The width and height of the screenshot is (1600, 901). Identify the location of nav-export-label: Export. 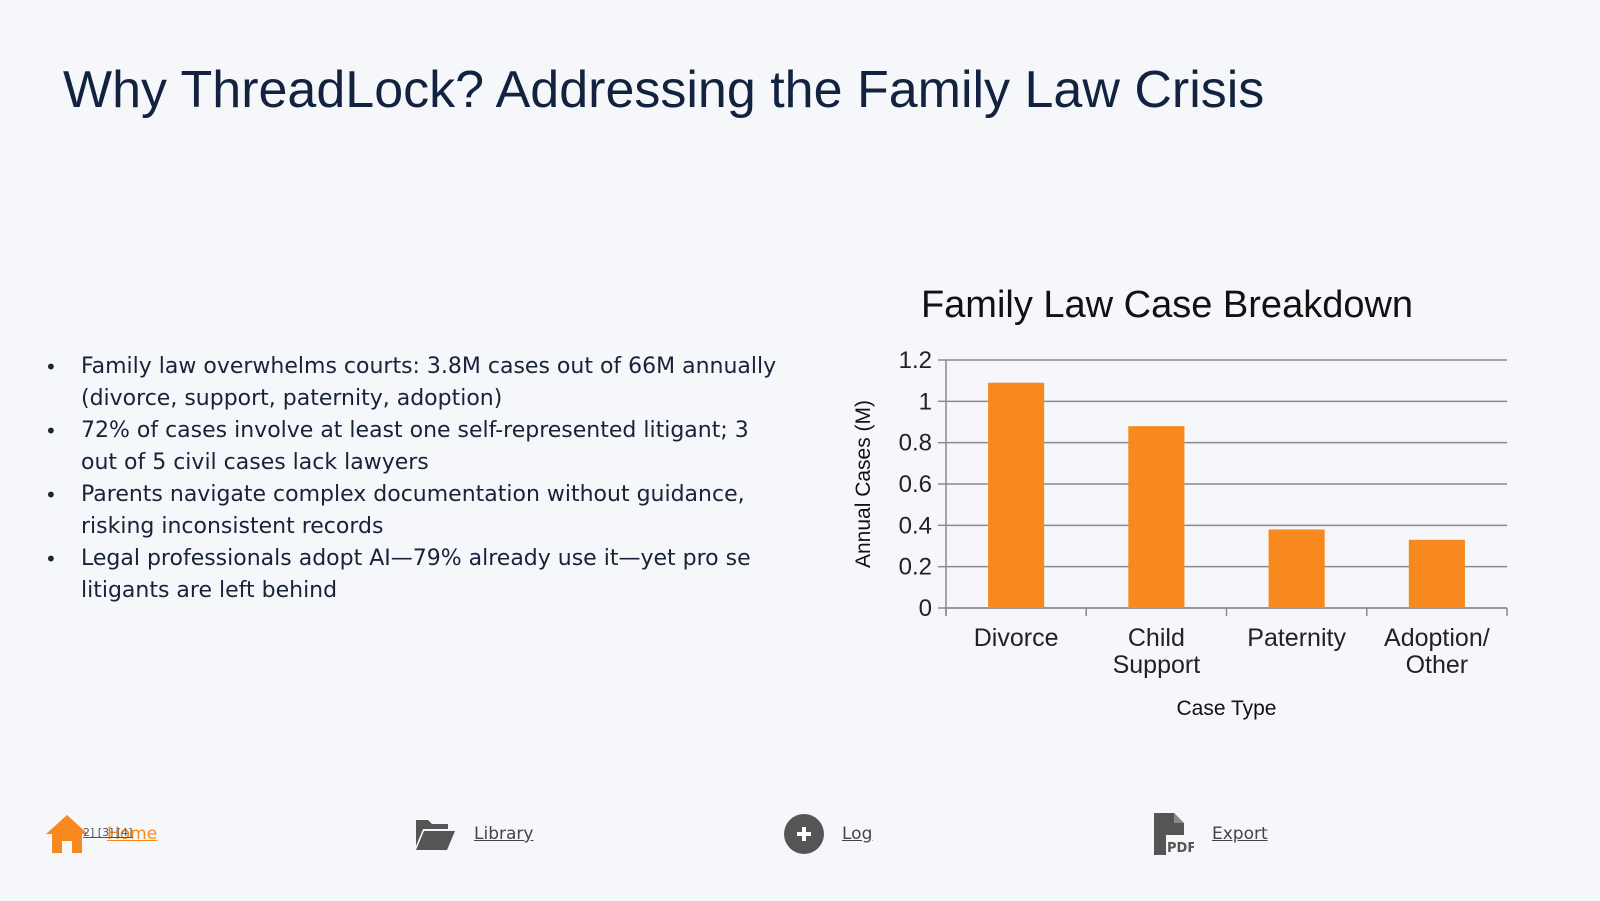
(1240, 834).